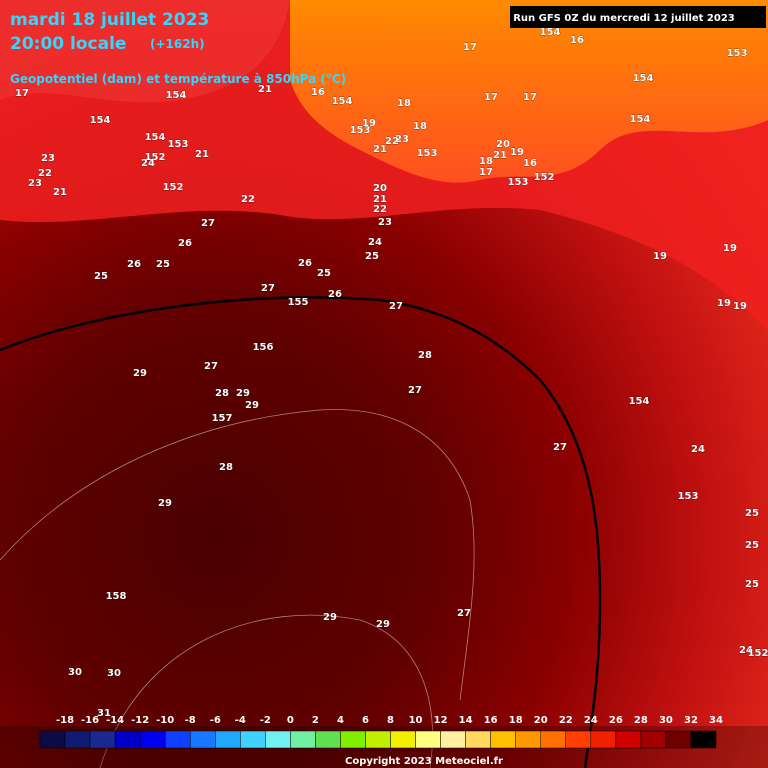  Describe the element at coordinates (145, 51) in the screenshot. I see `northwest-zone` at that location.